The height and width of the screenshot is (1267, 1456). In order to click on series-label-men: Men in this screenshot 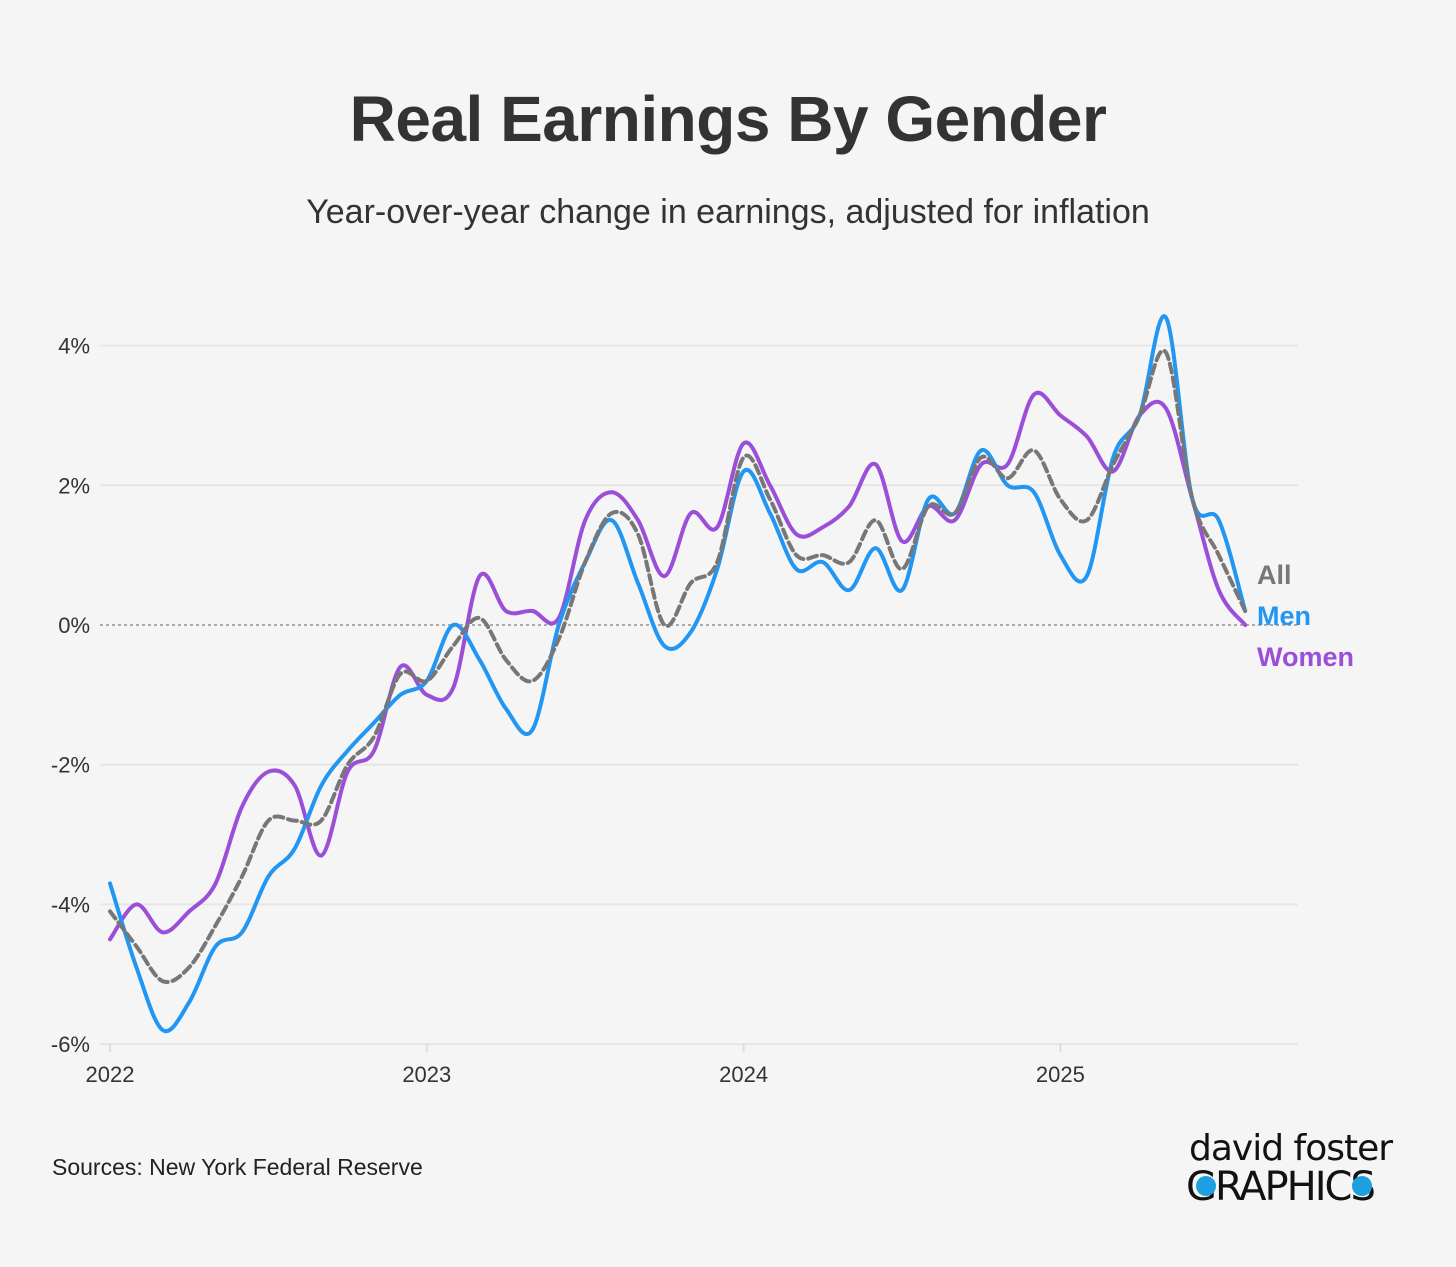, I will do `click(1284, 616)`.